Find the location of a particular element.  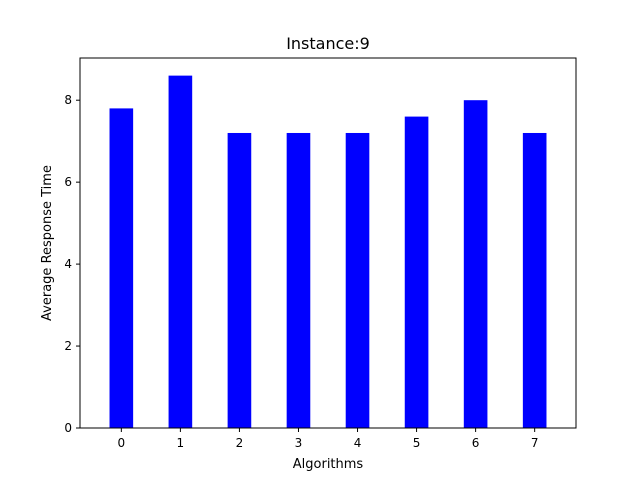

x-tick-label: 7 is located at coordinates (535, 443).